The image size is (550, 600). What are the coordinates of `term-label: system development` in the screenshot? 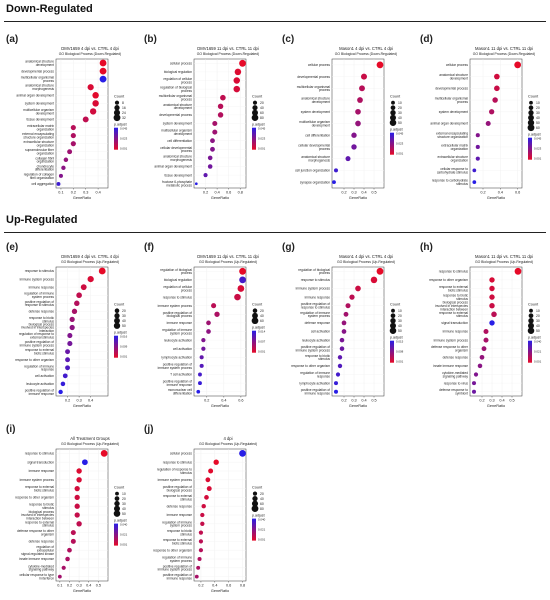 It's located at (315, 112).